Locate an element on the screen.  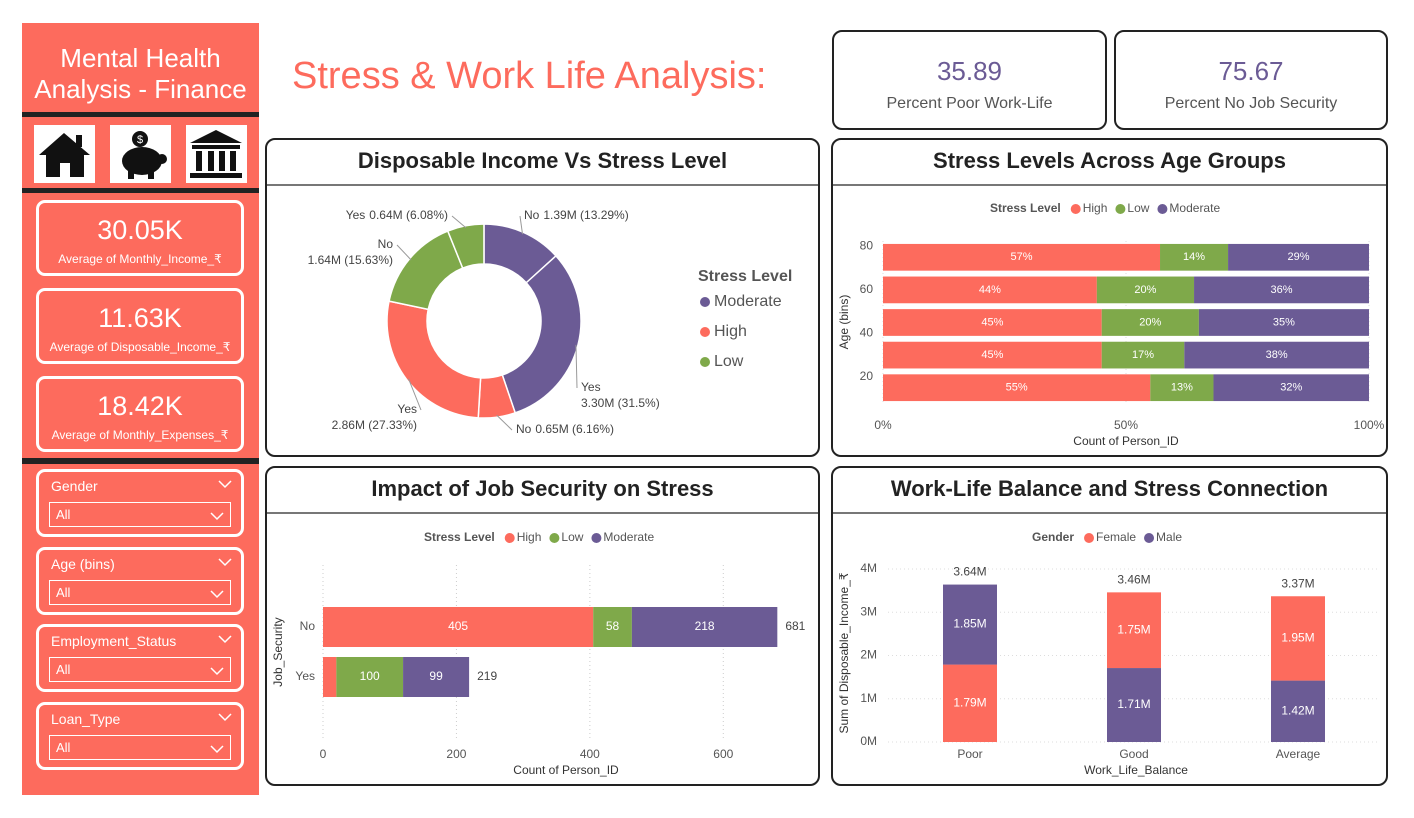
filter: Gender All is located at coordinates (140, 503).